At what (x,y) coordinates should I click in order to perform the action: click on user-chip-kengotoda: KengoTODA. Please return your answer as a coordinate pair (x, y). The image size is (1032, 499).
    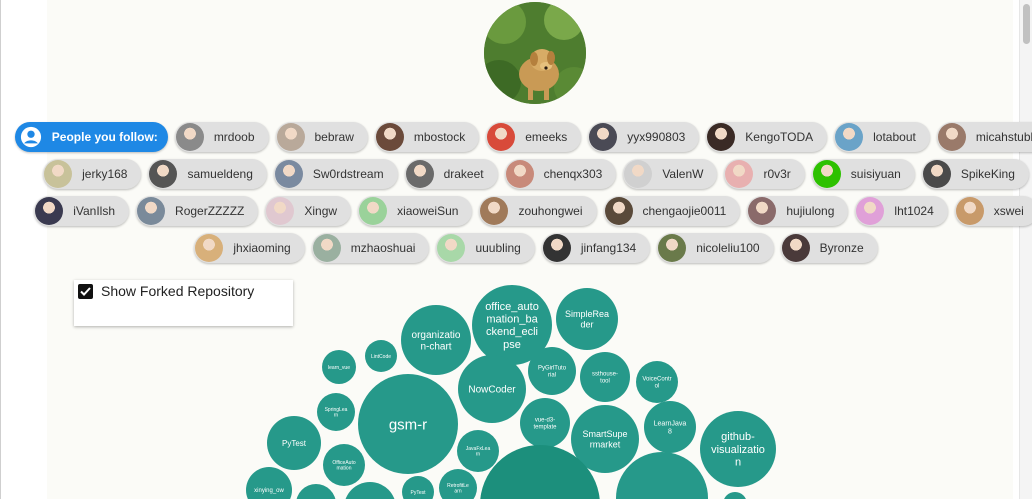
    Looking at the image, I should click on (767, 137).